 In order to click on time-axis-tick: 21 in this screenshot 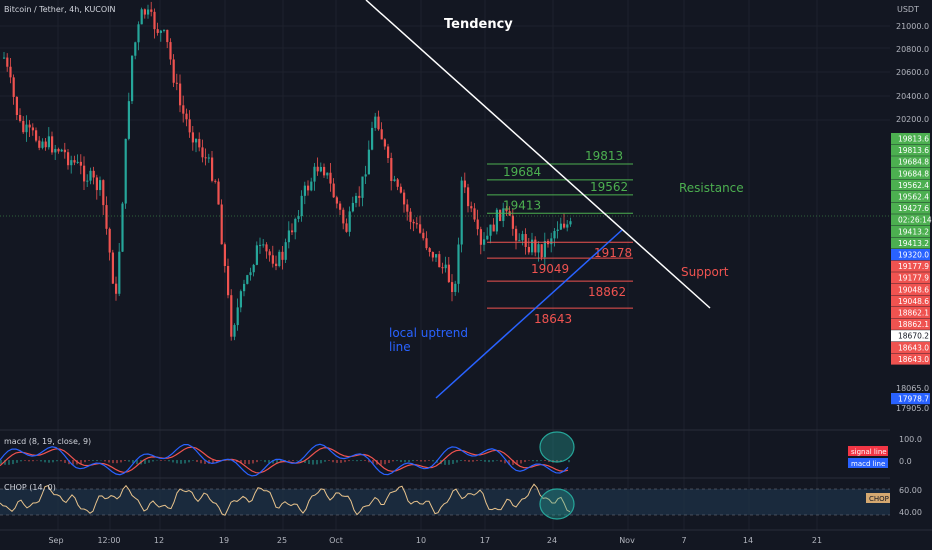, I will do `click(817, 540)`.